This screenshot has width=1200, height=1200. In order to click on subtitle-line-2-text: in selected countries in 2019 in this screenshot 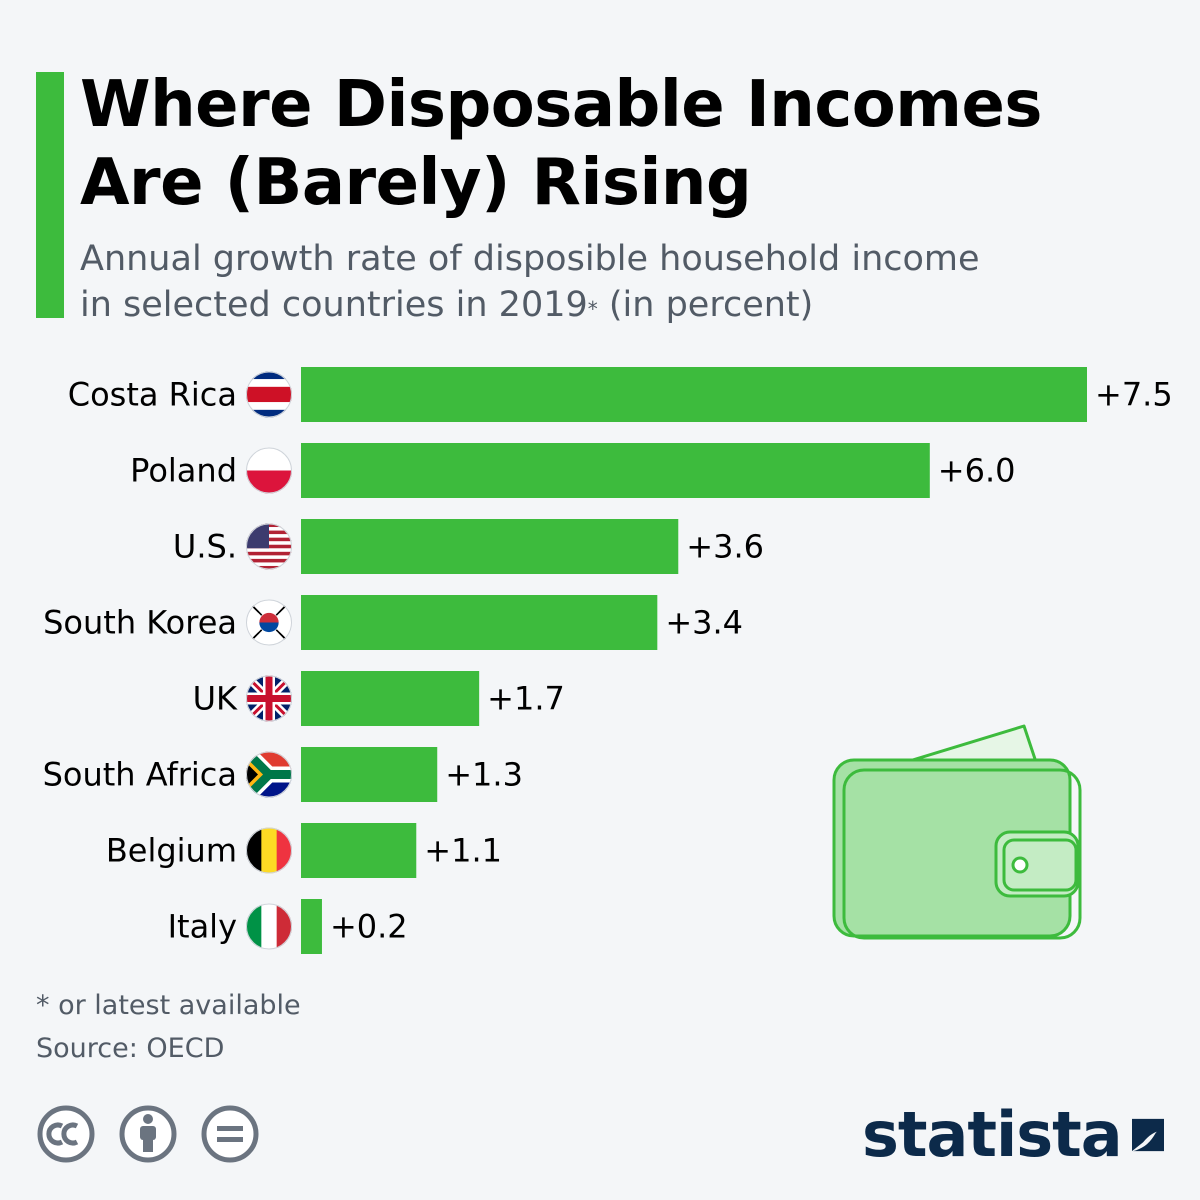, I will do `click(334, 305)`.